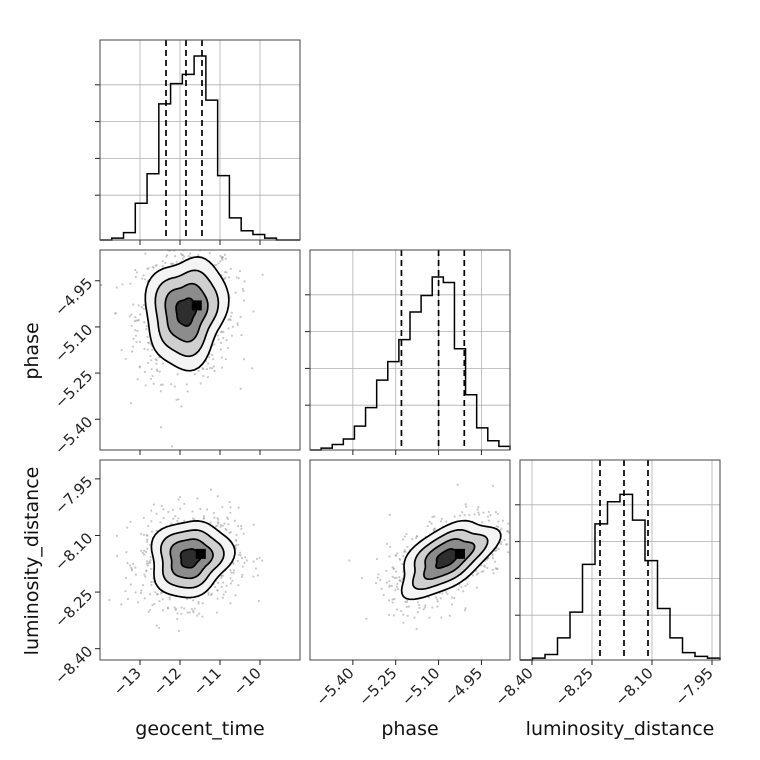  What do you see at coordinates (200, 560) in the screenshot?
I see `scatter-panel-geocent_time-luminosity_distance` at bounding box center [200, 560].